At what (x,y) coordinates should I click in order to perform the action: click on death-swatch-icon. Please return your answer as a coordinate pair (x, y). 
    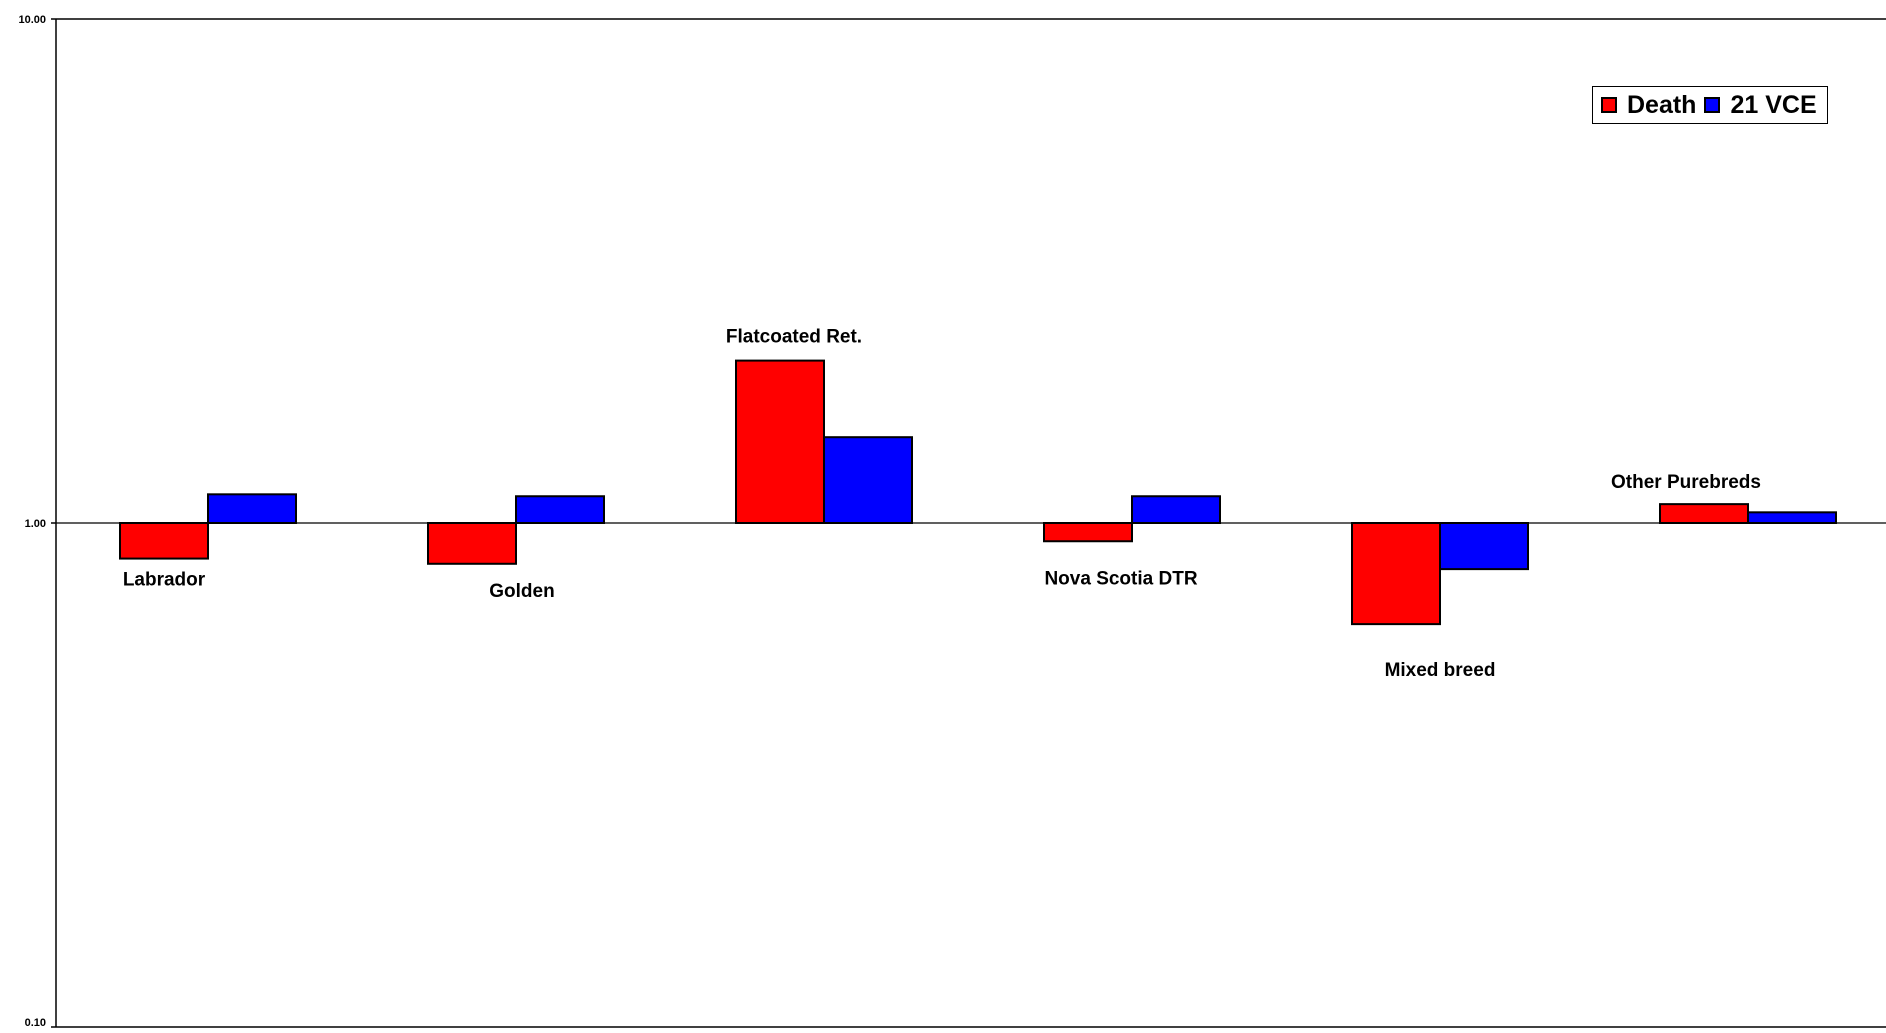
    Looking at the image, I should click on (1609, 105).